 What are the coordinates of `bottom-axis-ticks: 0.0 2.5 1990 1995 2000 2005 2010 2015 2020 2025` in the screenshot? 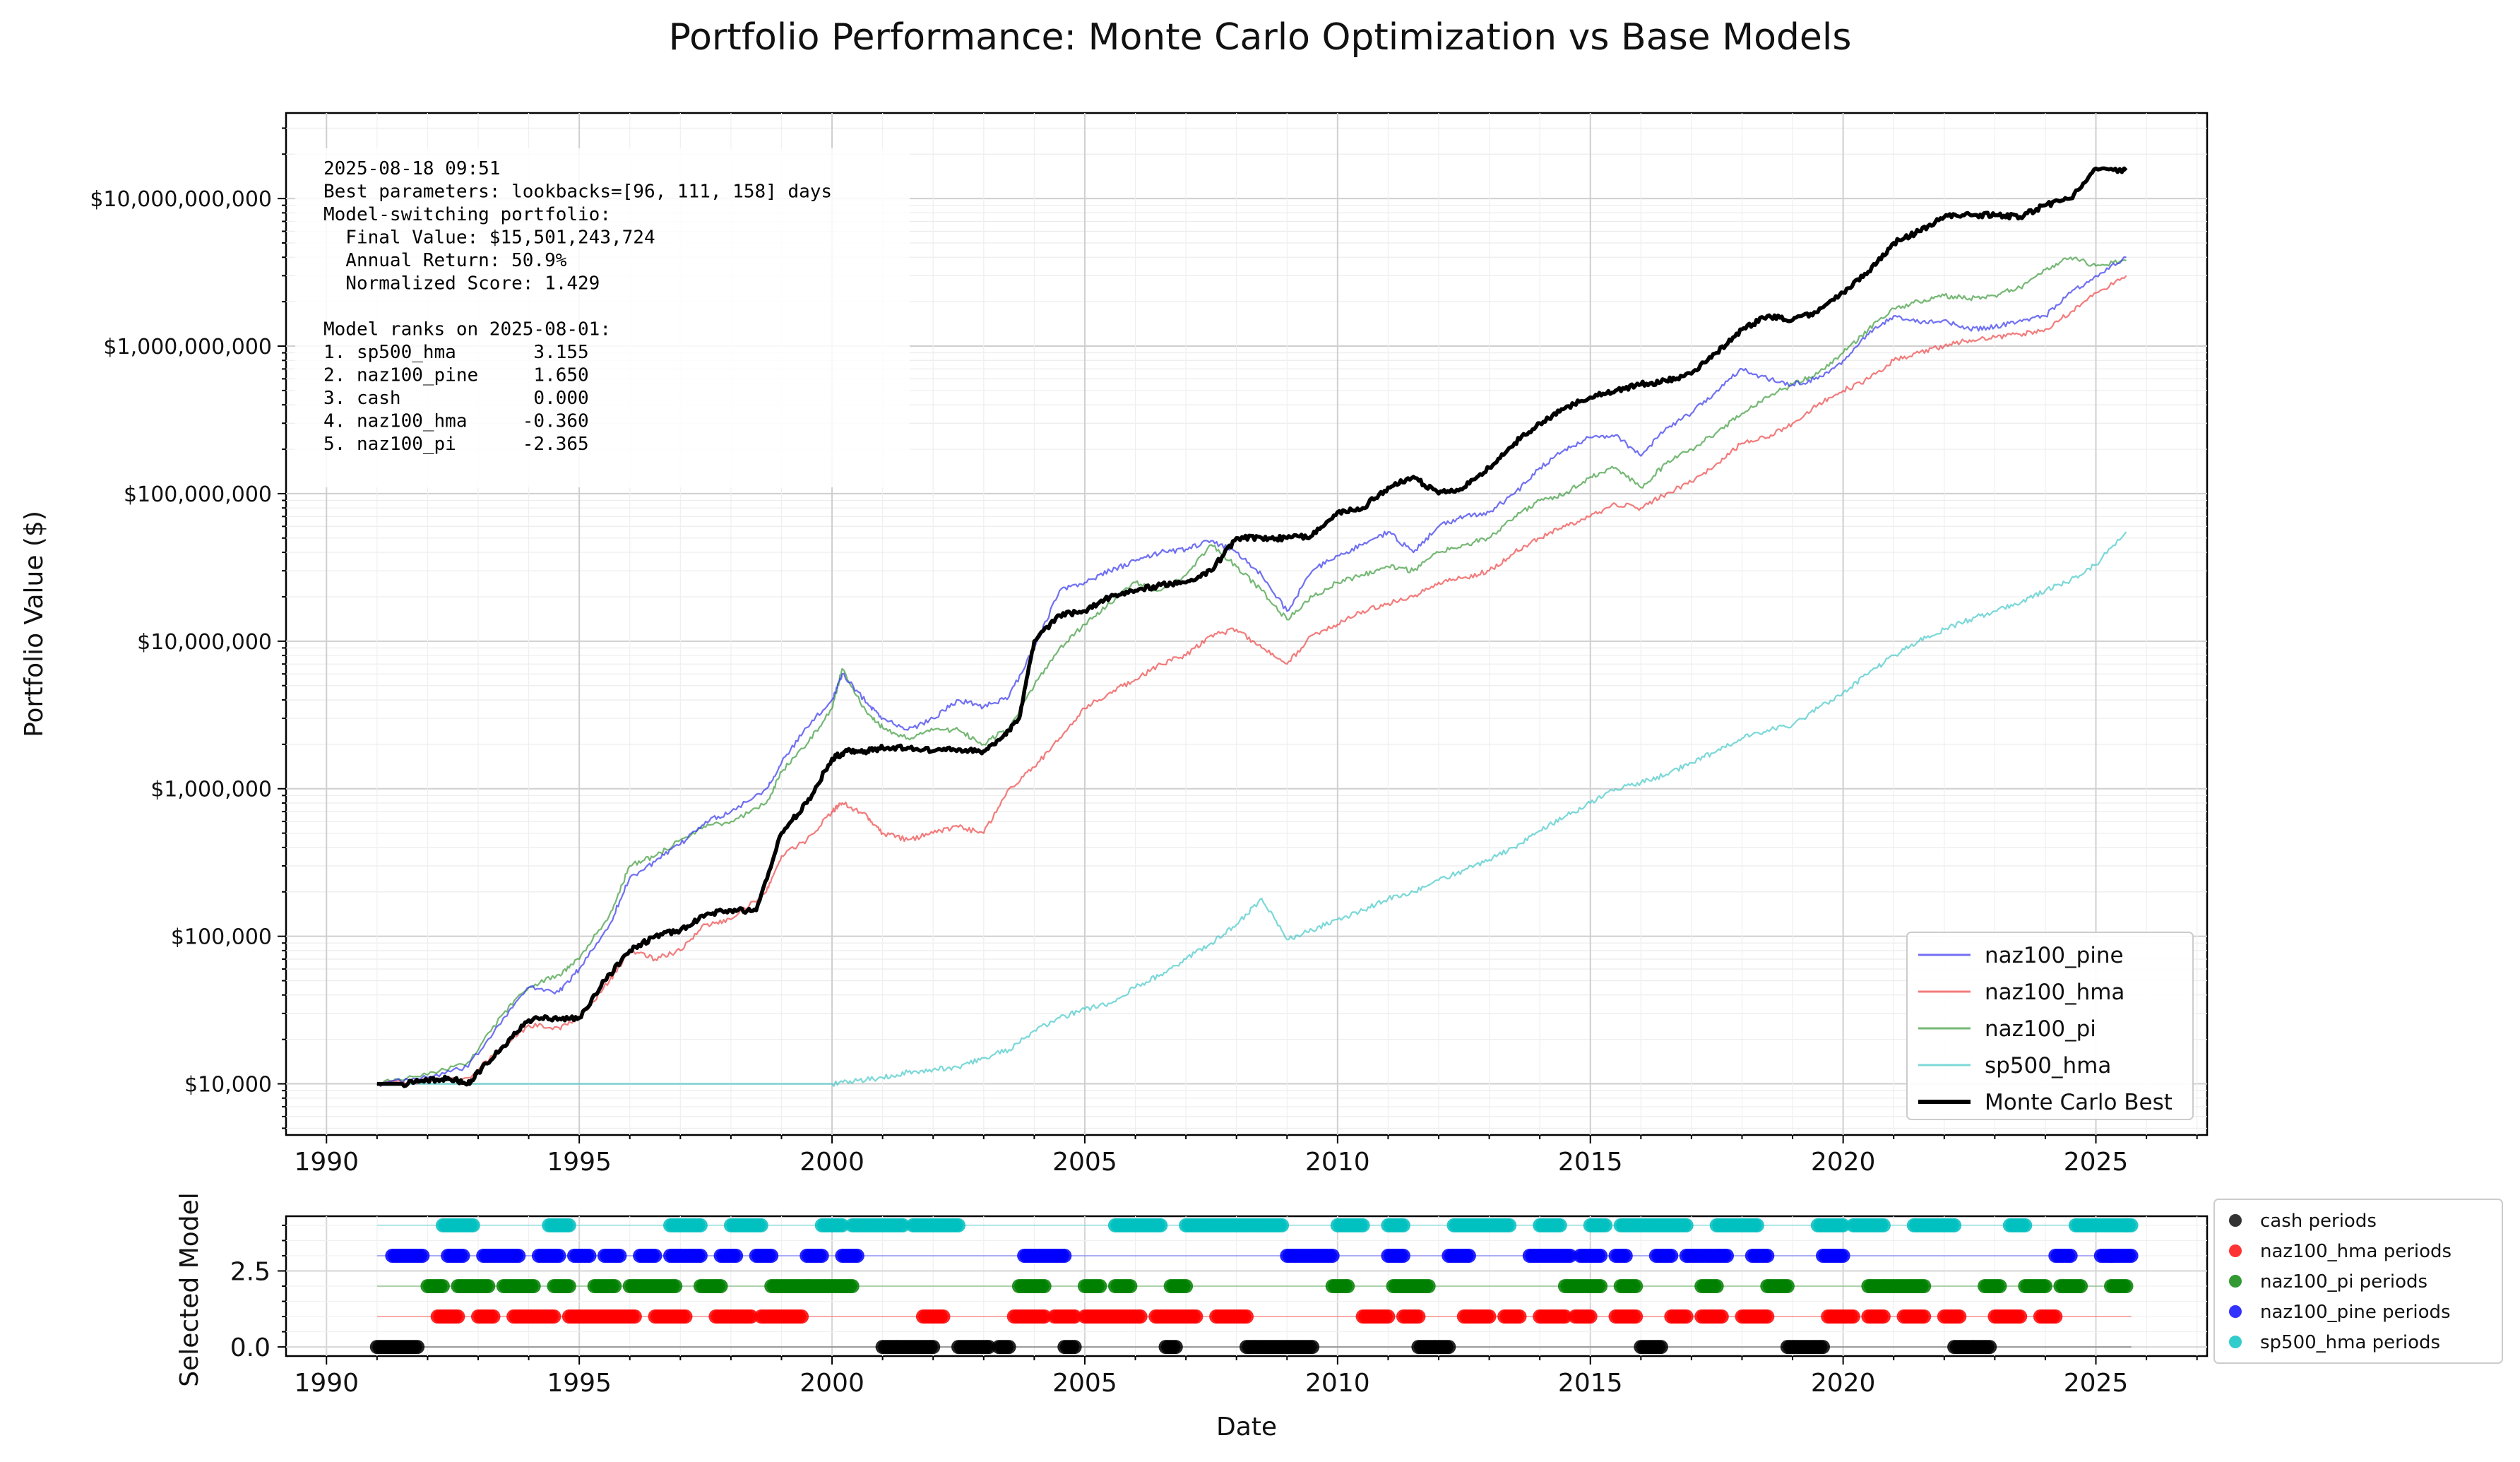 It's located at (1214, 1311).